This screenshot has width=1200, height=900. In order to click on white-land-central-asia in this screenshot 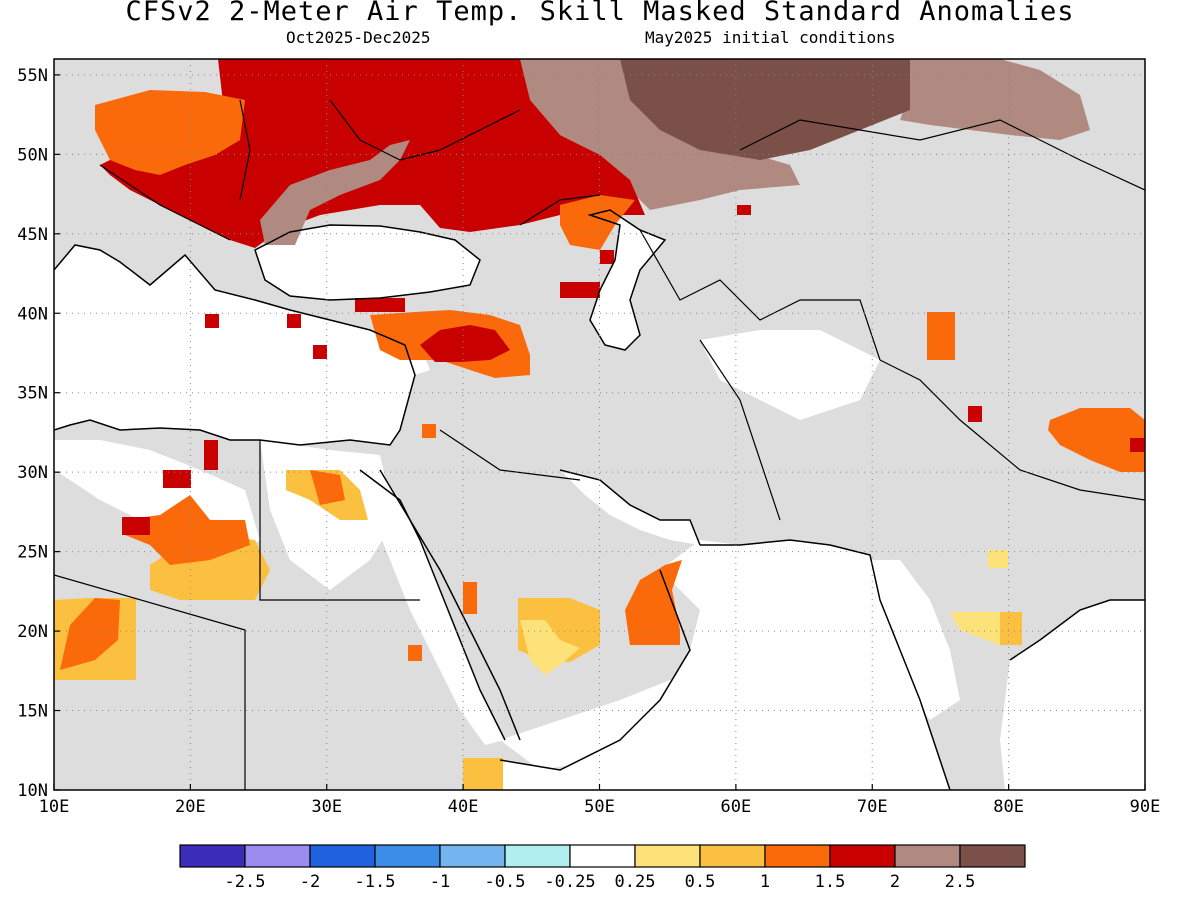, I will do `click(790, 375)`.